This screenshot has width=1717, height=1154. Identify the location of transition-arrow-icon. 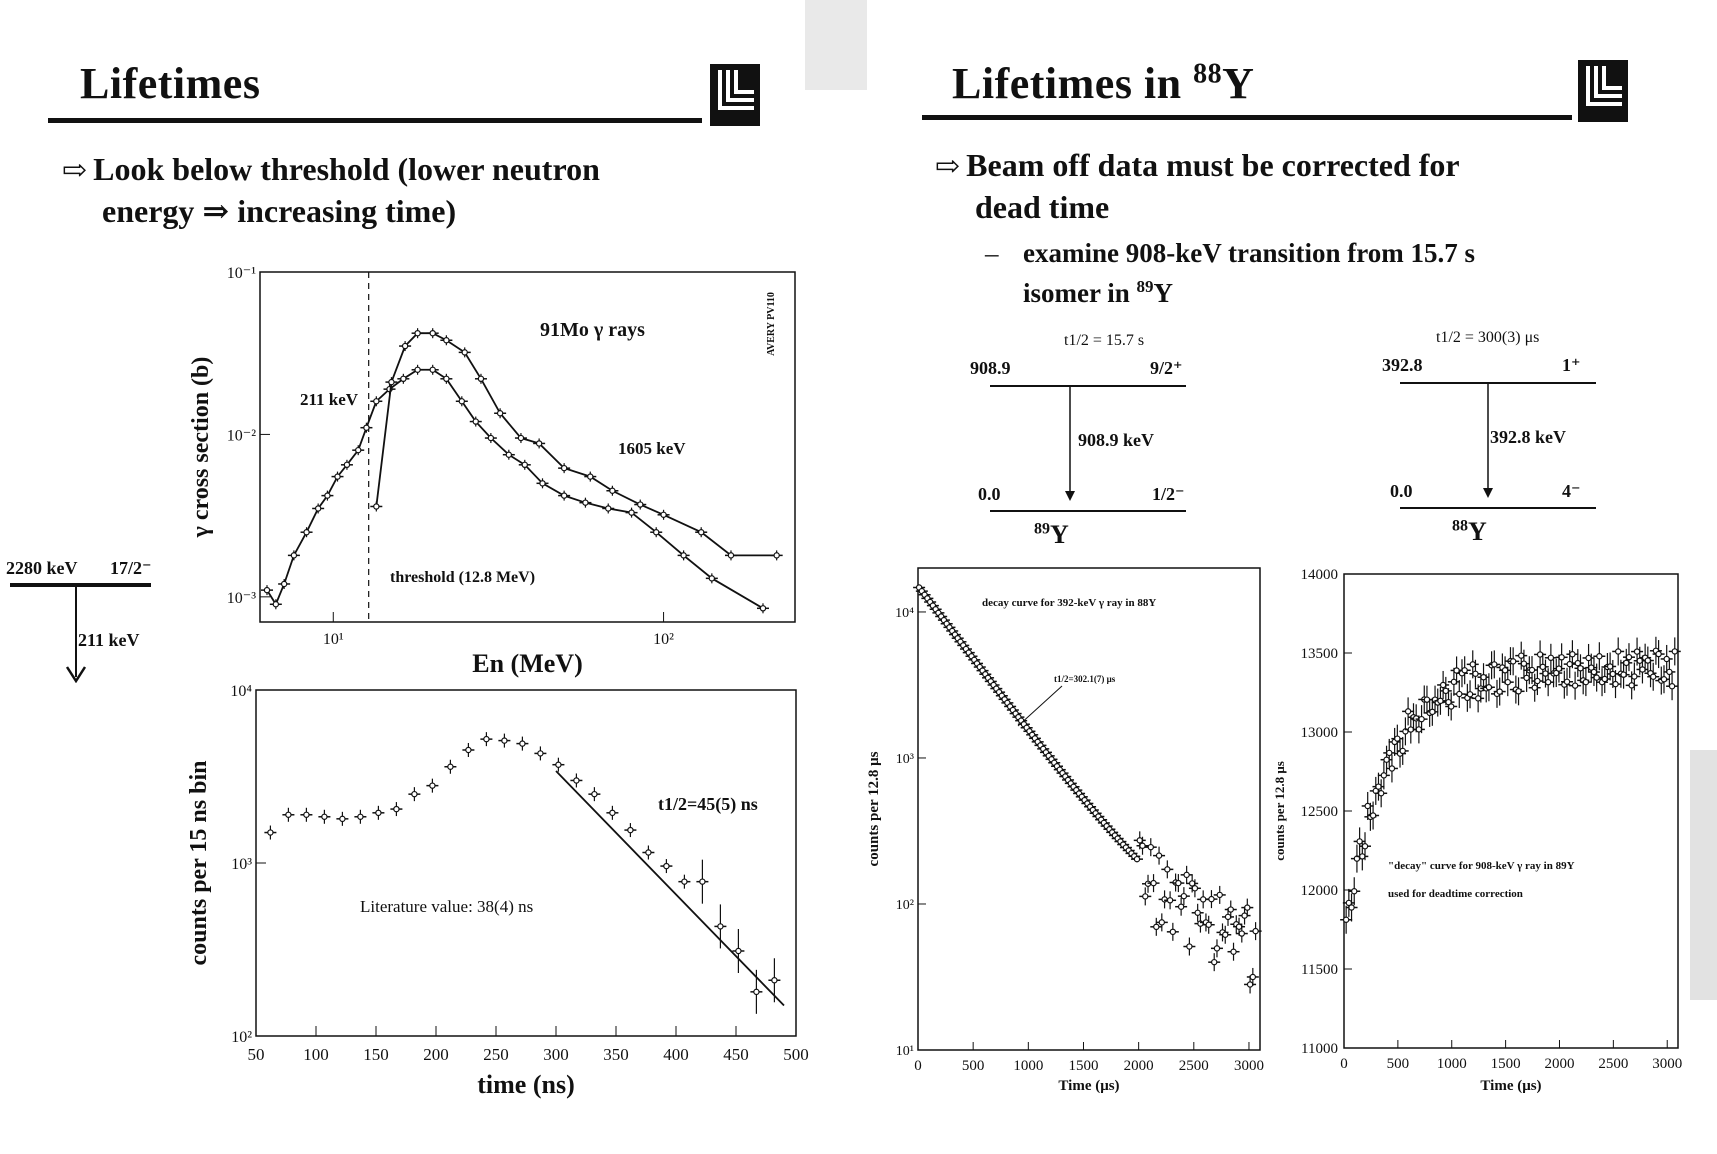
(76, 635).